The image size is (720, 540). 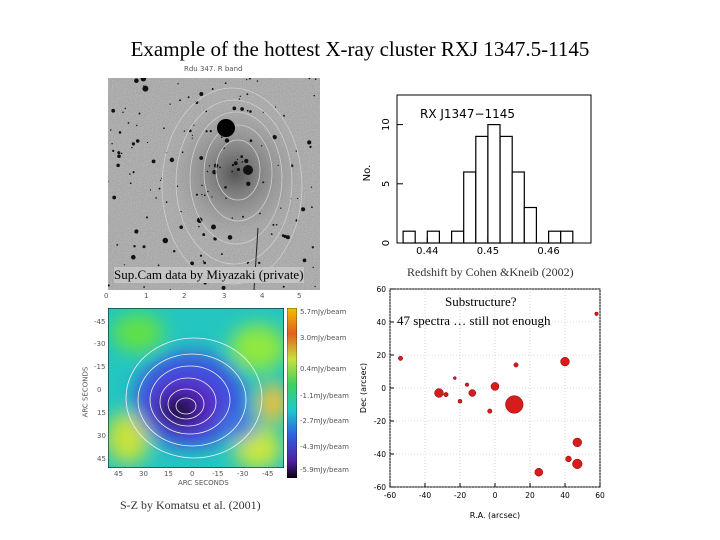 I want to click on sz-top-tick: 0, so click(x=106, y=296).